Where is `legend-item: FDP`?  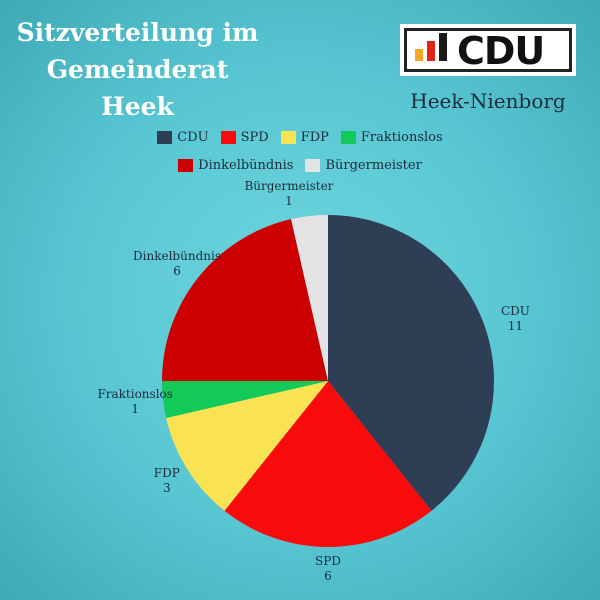 legend-item: FDP is located at coordinates (304, 137).